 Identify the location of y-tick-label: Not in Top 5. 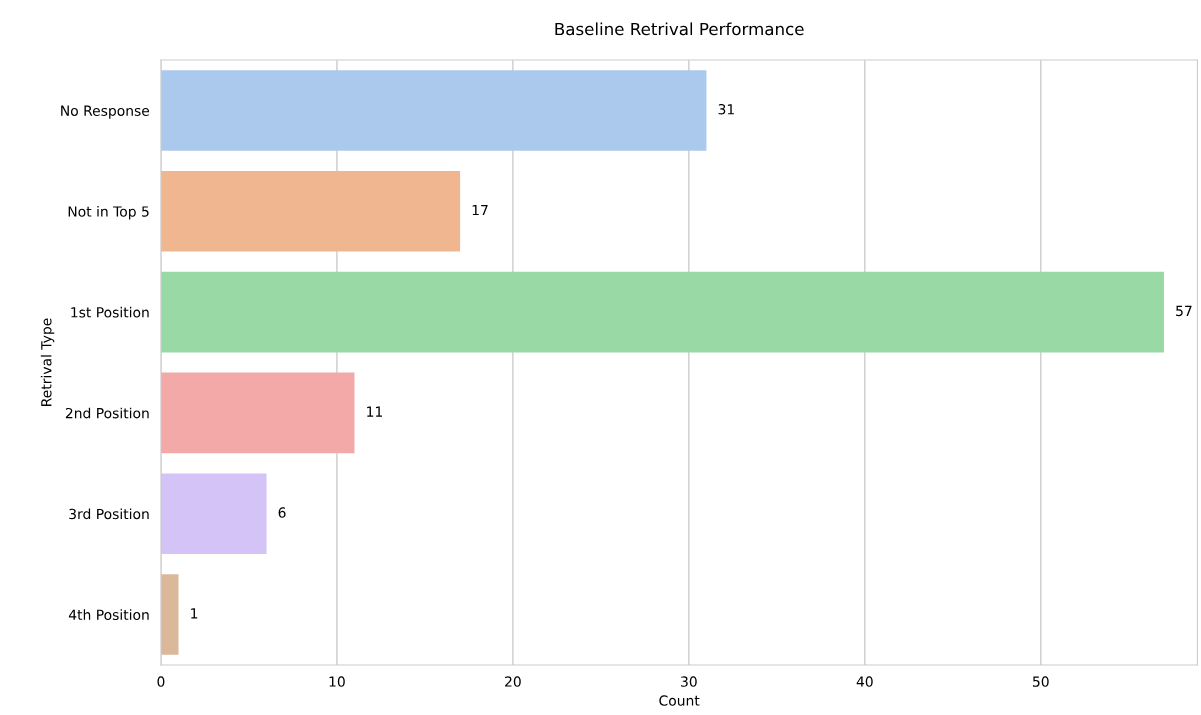
(108, 213).